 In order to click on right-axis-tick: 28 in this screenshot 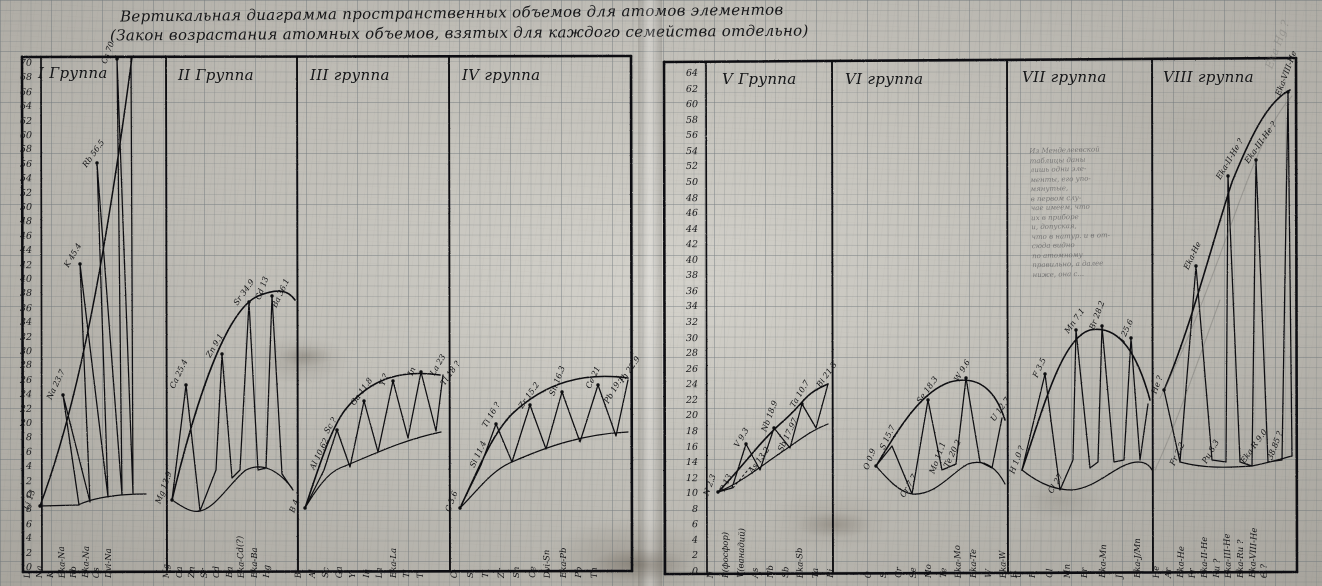, I will do `click(692, 353)`.